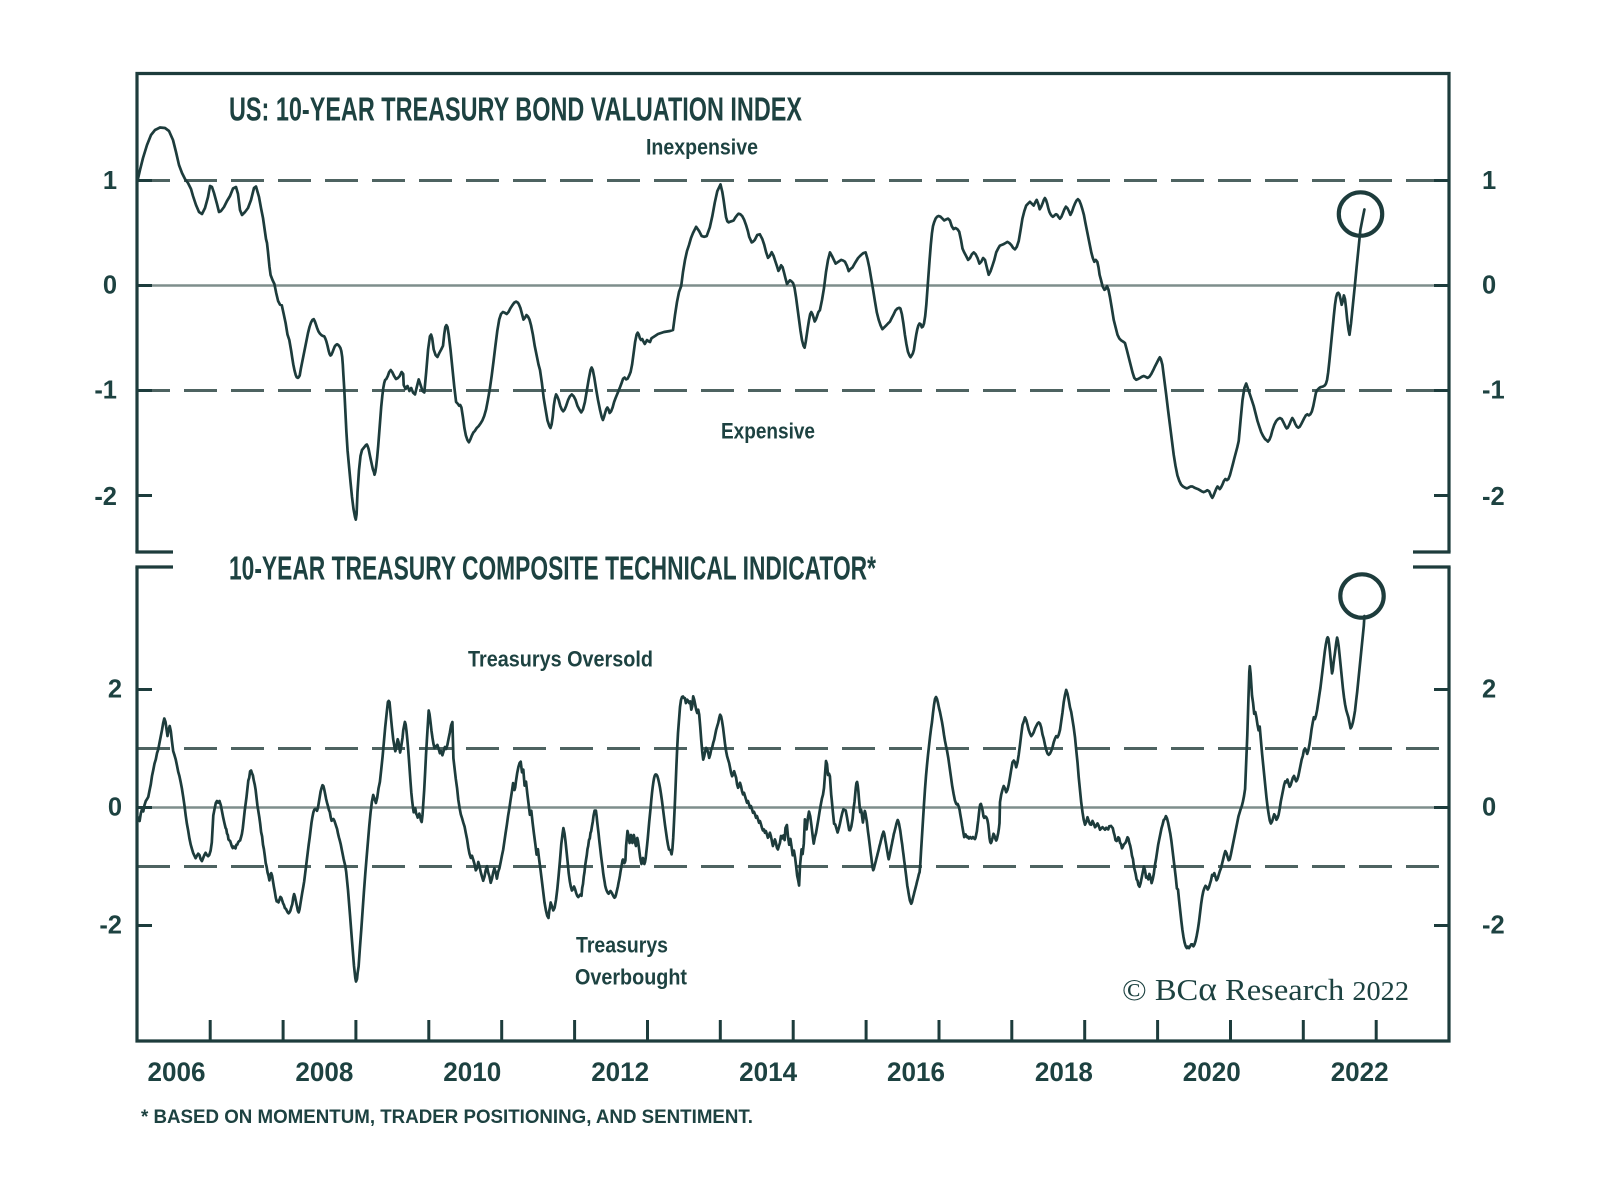 The height and width of the screenshot is (1202, 1600). Describe the element at coordinates (768, 1072) in the screenshot. I see `svg-text: 2014` at that location.